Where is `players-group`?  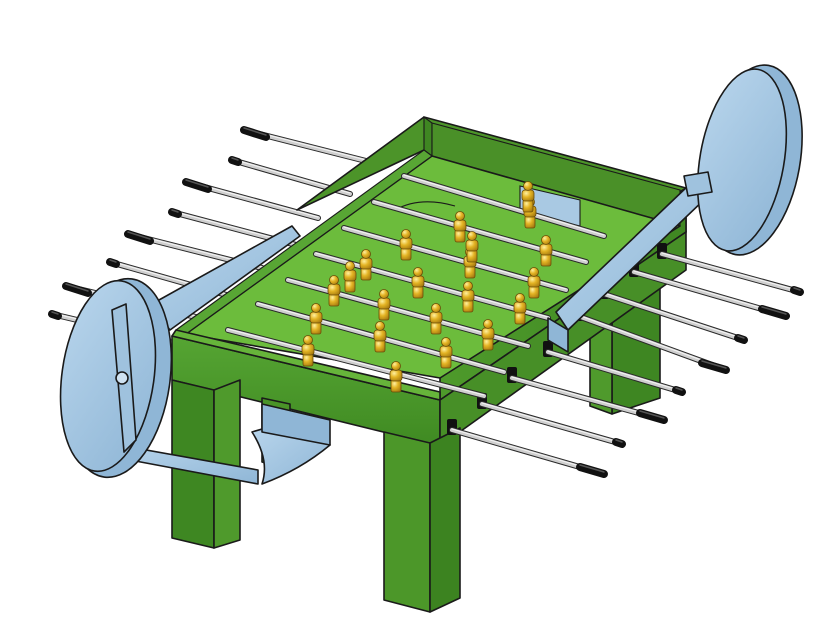
players-group is located at coordinates (427, 287).